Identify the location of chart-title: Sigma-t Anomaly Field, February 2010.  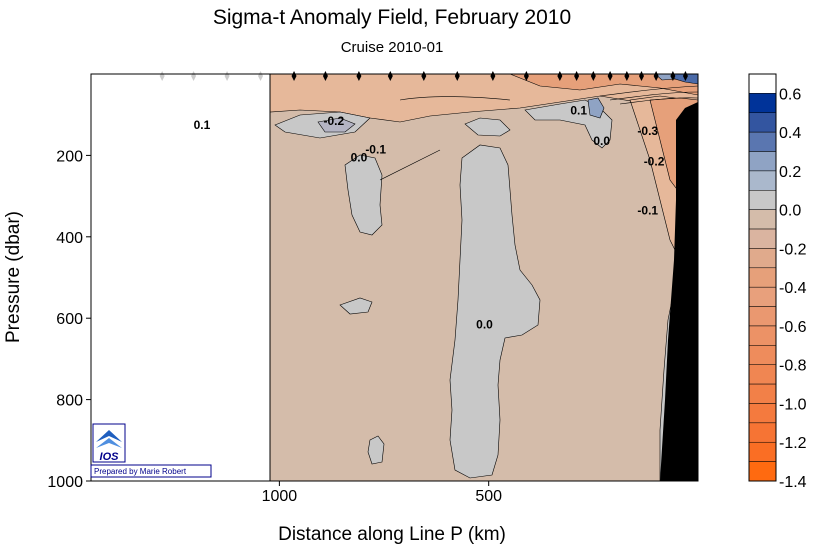
(392, 17).